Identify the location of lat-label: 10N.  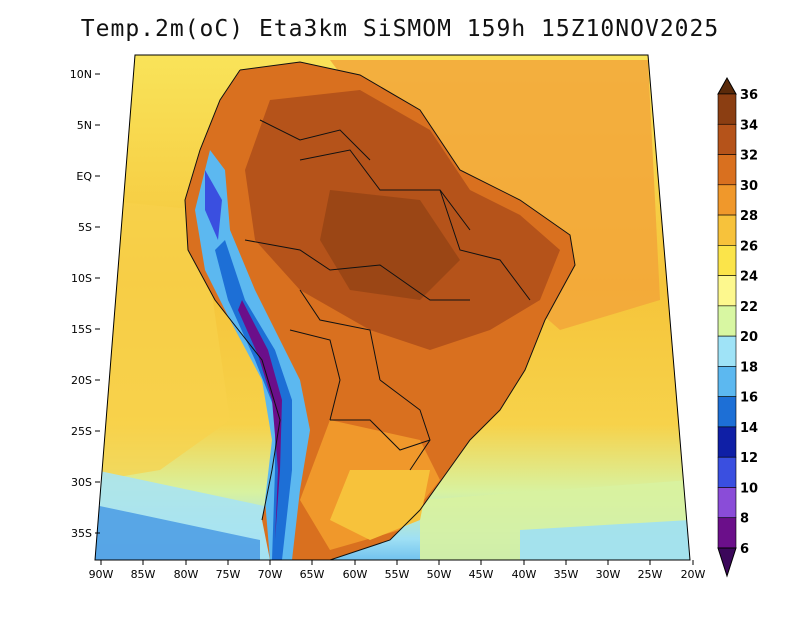
(81, 74).